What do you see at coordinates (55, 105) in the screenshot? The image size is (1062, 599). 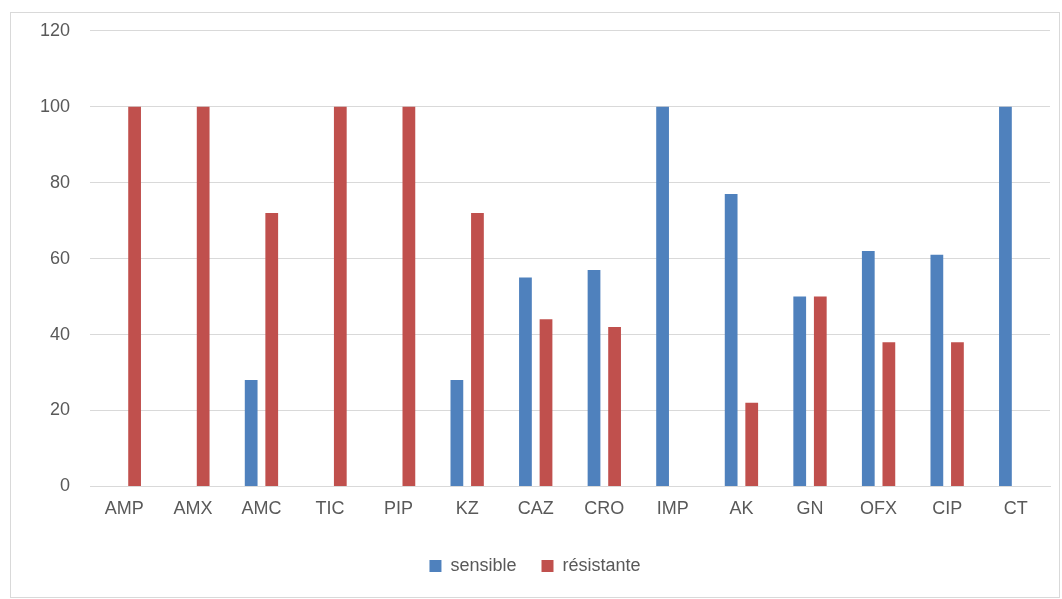 I see `y-tick-label: 100` at bounding box center [55, 105].